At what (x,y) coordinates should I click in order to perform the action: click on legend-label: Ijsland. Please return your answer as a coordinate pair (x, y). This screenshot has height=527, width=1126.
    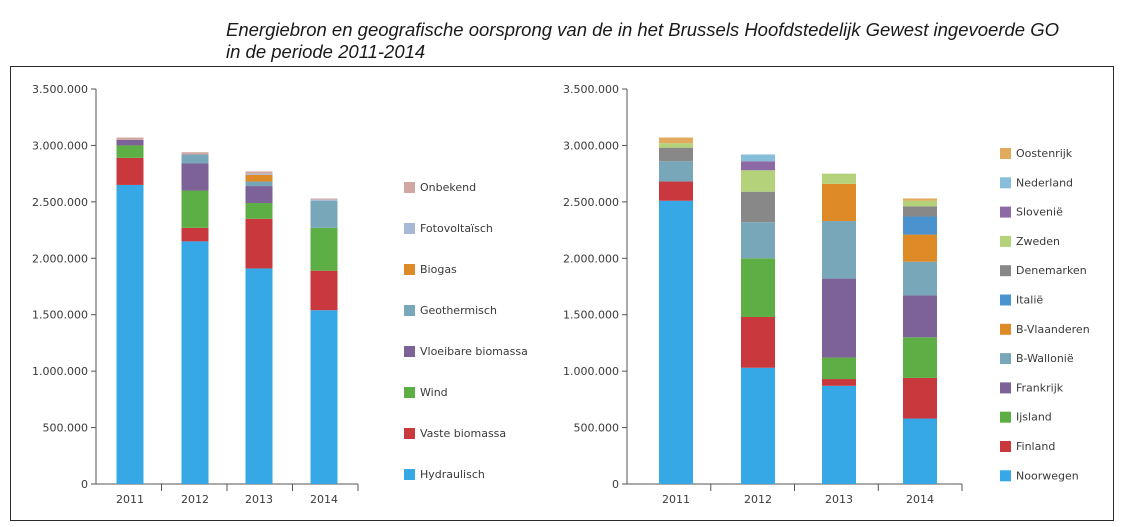
    Looking at the image, I should click on (1034, 417).